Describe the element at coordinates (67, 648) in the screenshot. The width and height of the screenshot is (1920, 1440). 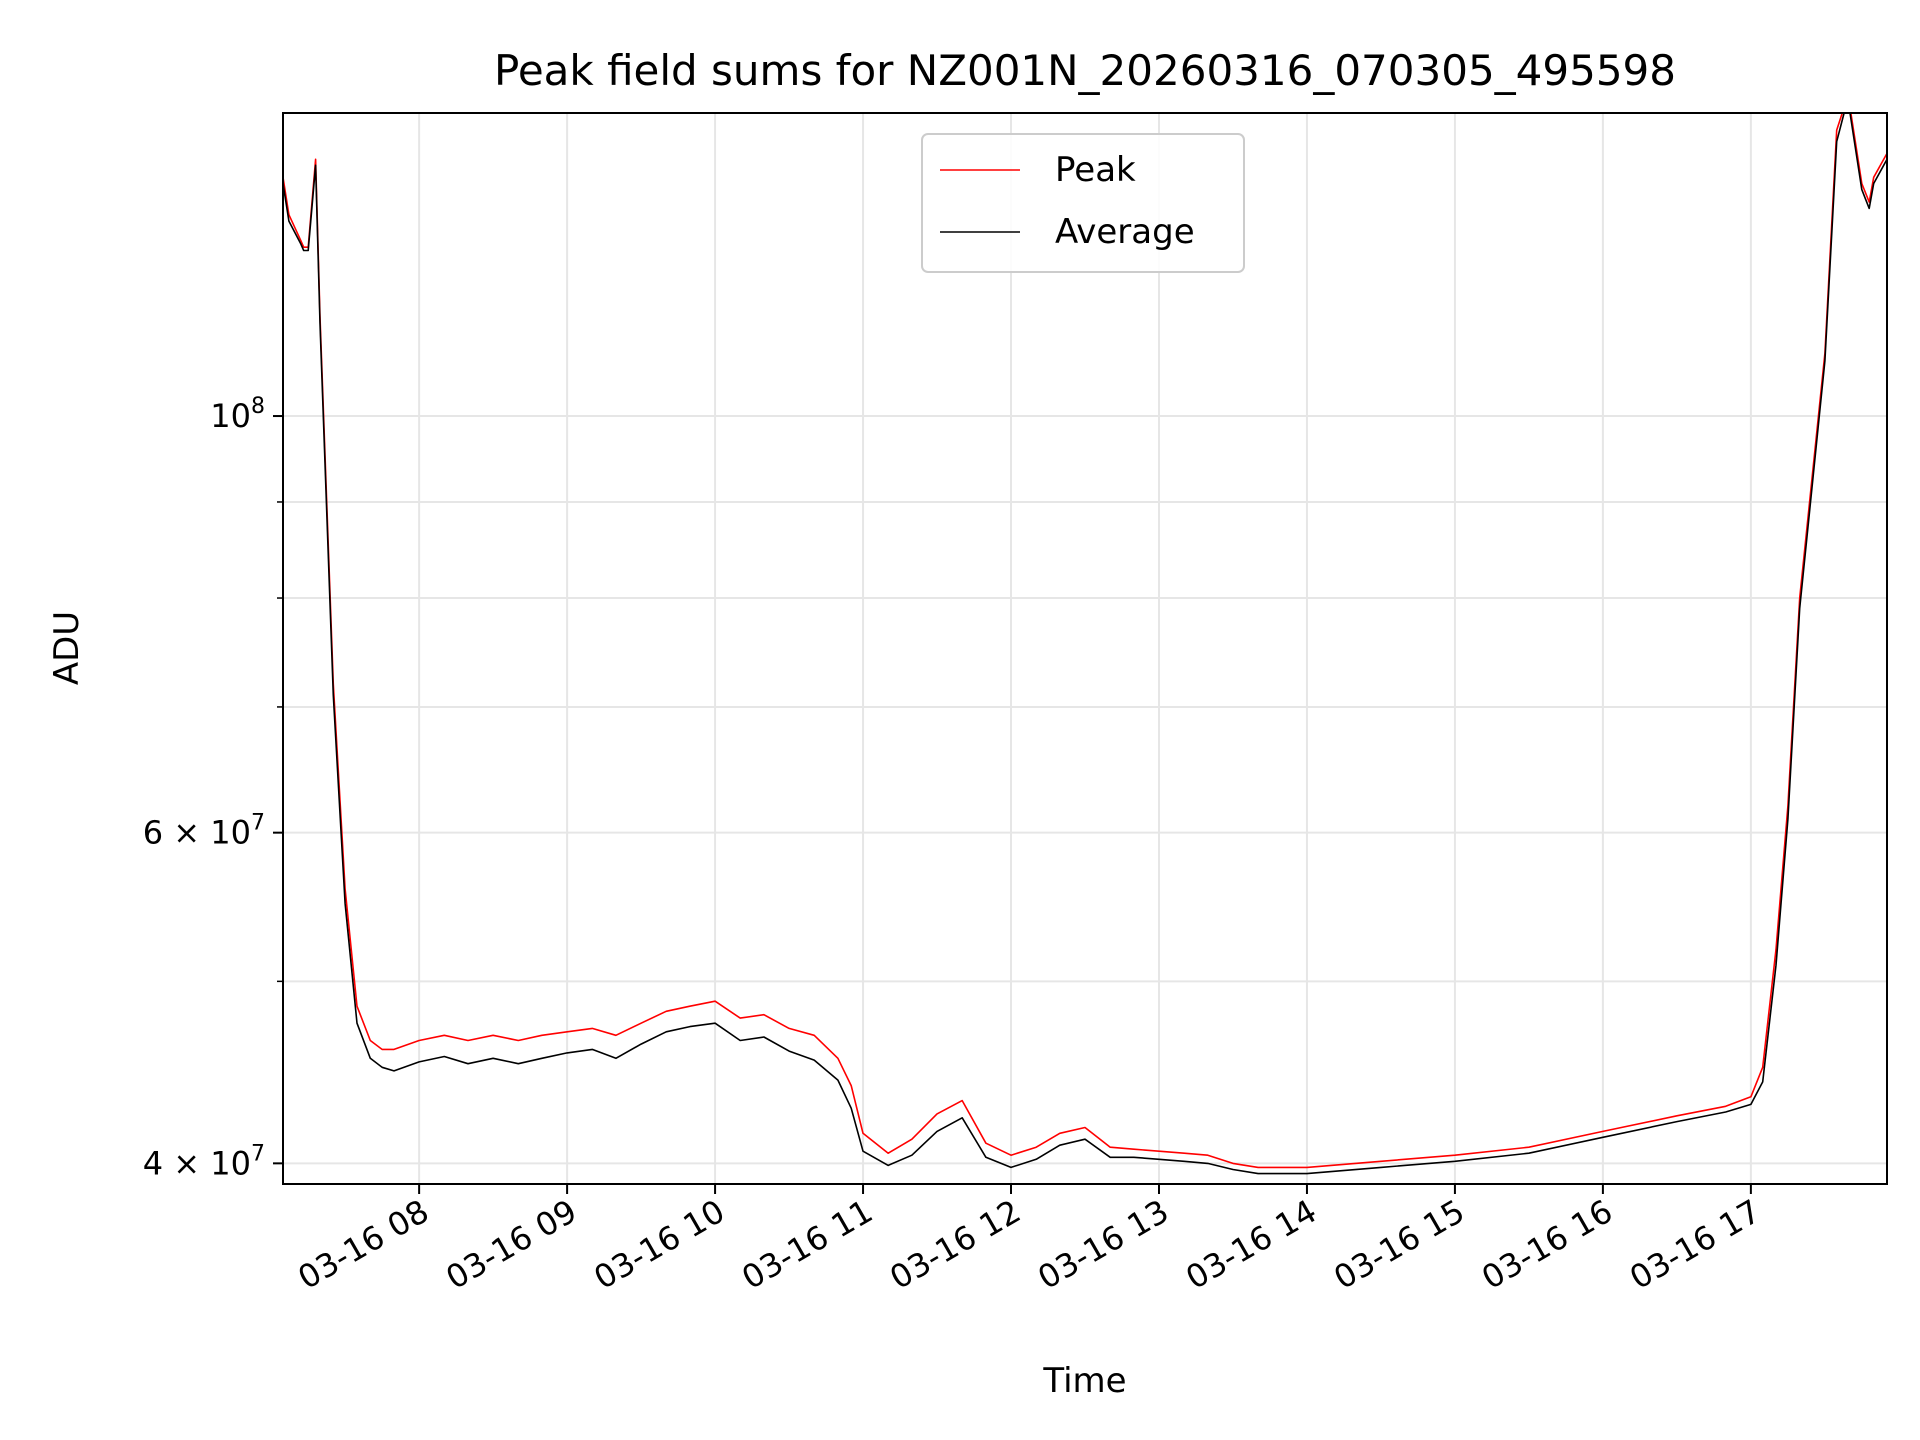
I see `y-axis-title: ADU` at that location.